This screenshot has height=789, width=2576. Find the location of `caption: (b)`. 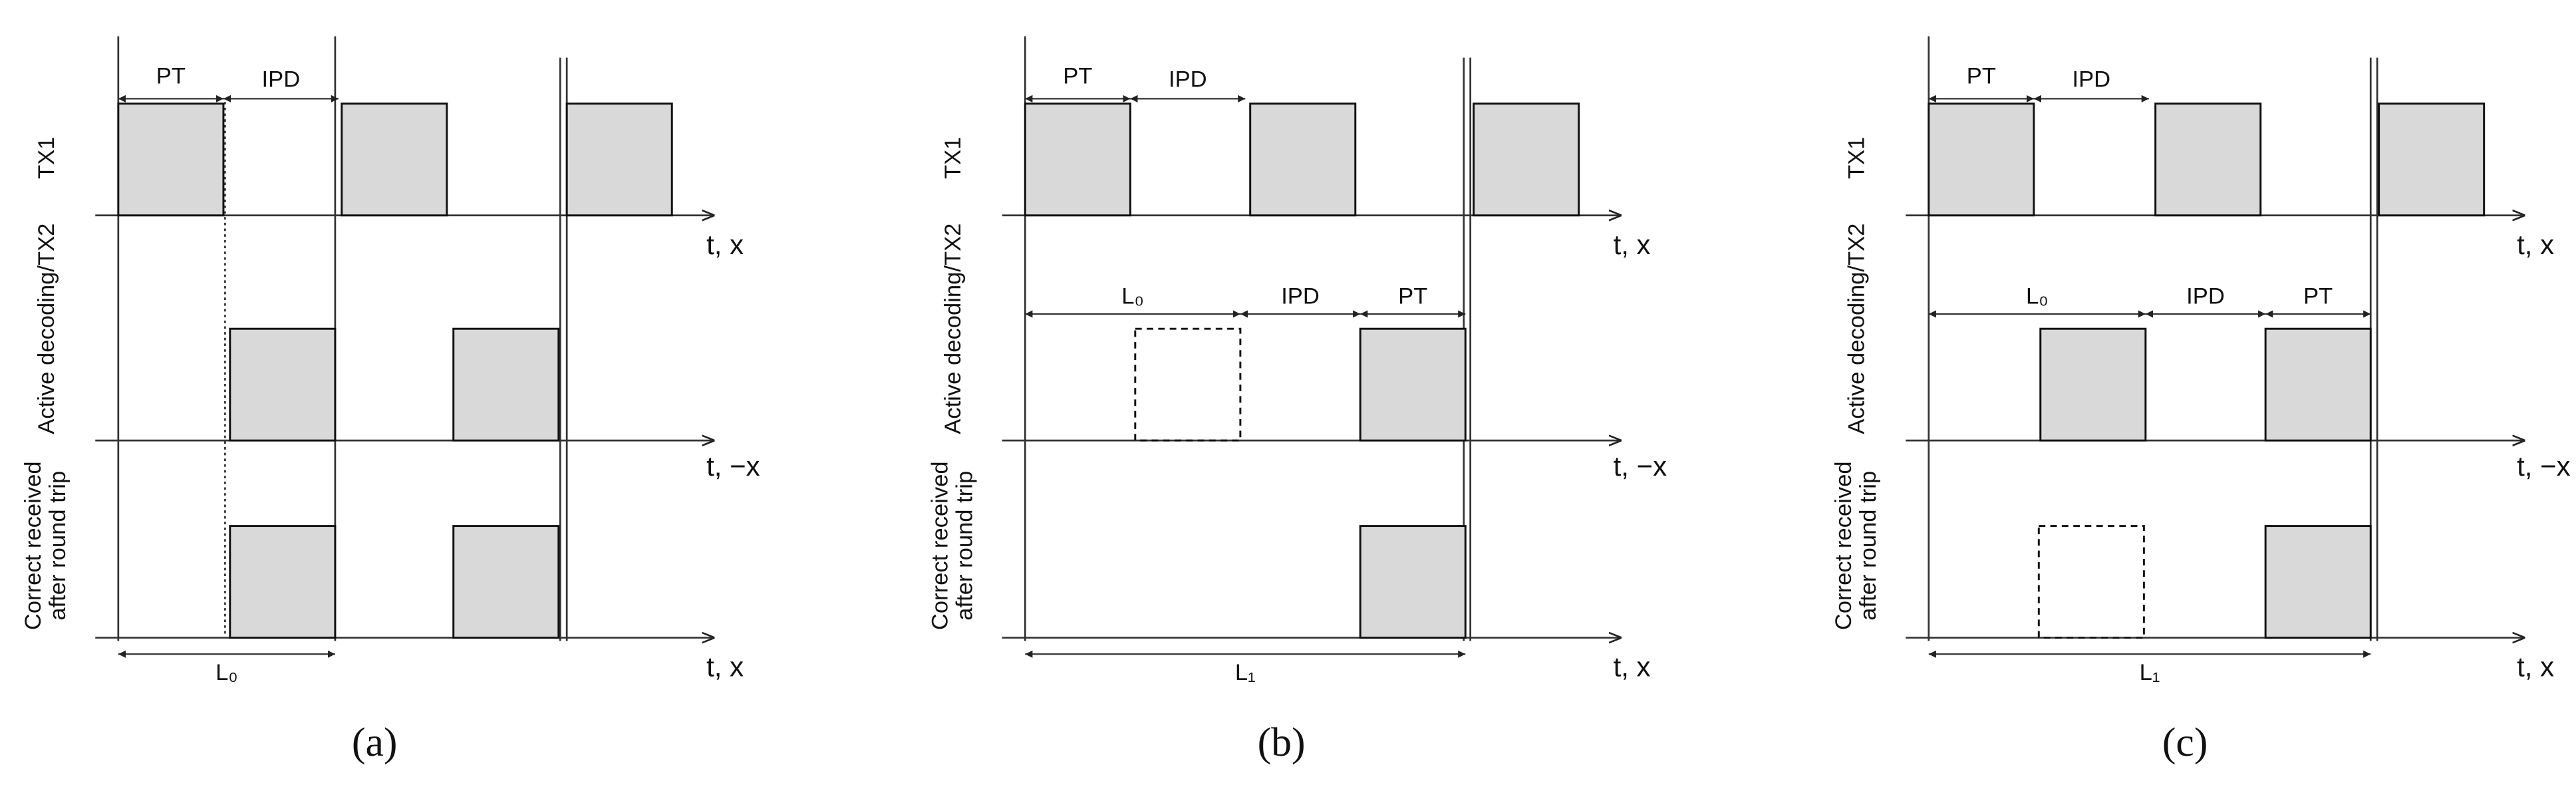

caption: (b) is located at coordinates (1282, 742).